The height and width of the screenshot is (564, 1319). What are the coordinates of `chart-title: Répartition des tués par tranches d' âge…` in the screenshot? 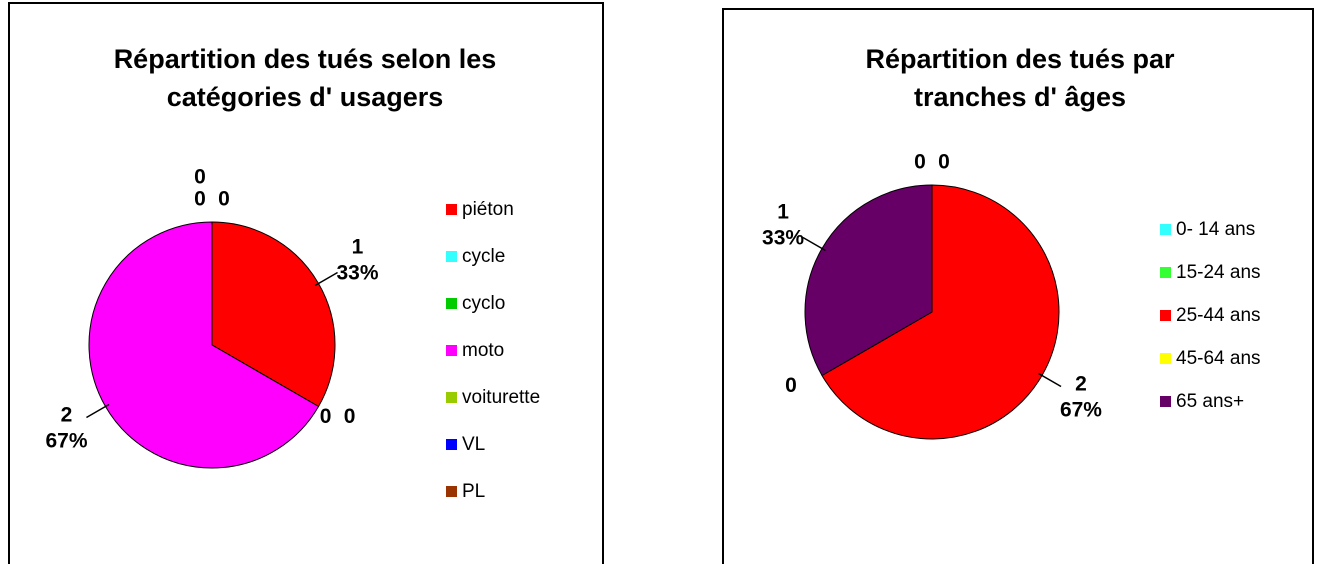 It's located at (1020, 78).